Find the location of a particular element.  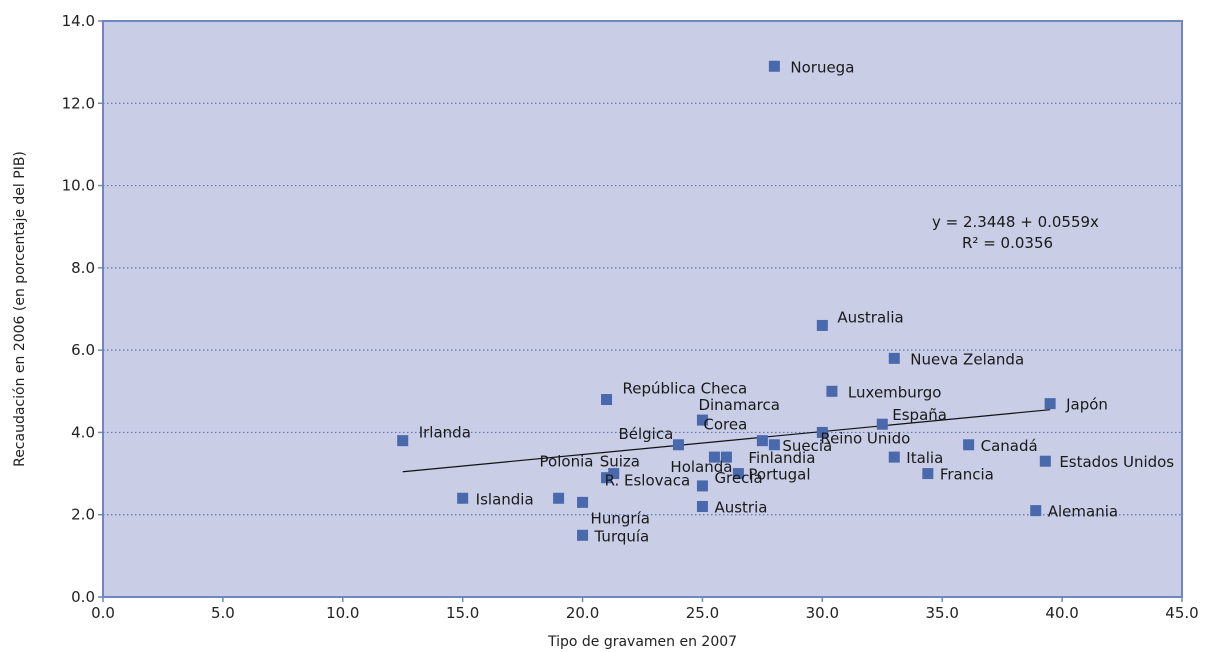

point-luxemburgo is located at coordinates (832, 391).